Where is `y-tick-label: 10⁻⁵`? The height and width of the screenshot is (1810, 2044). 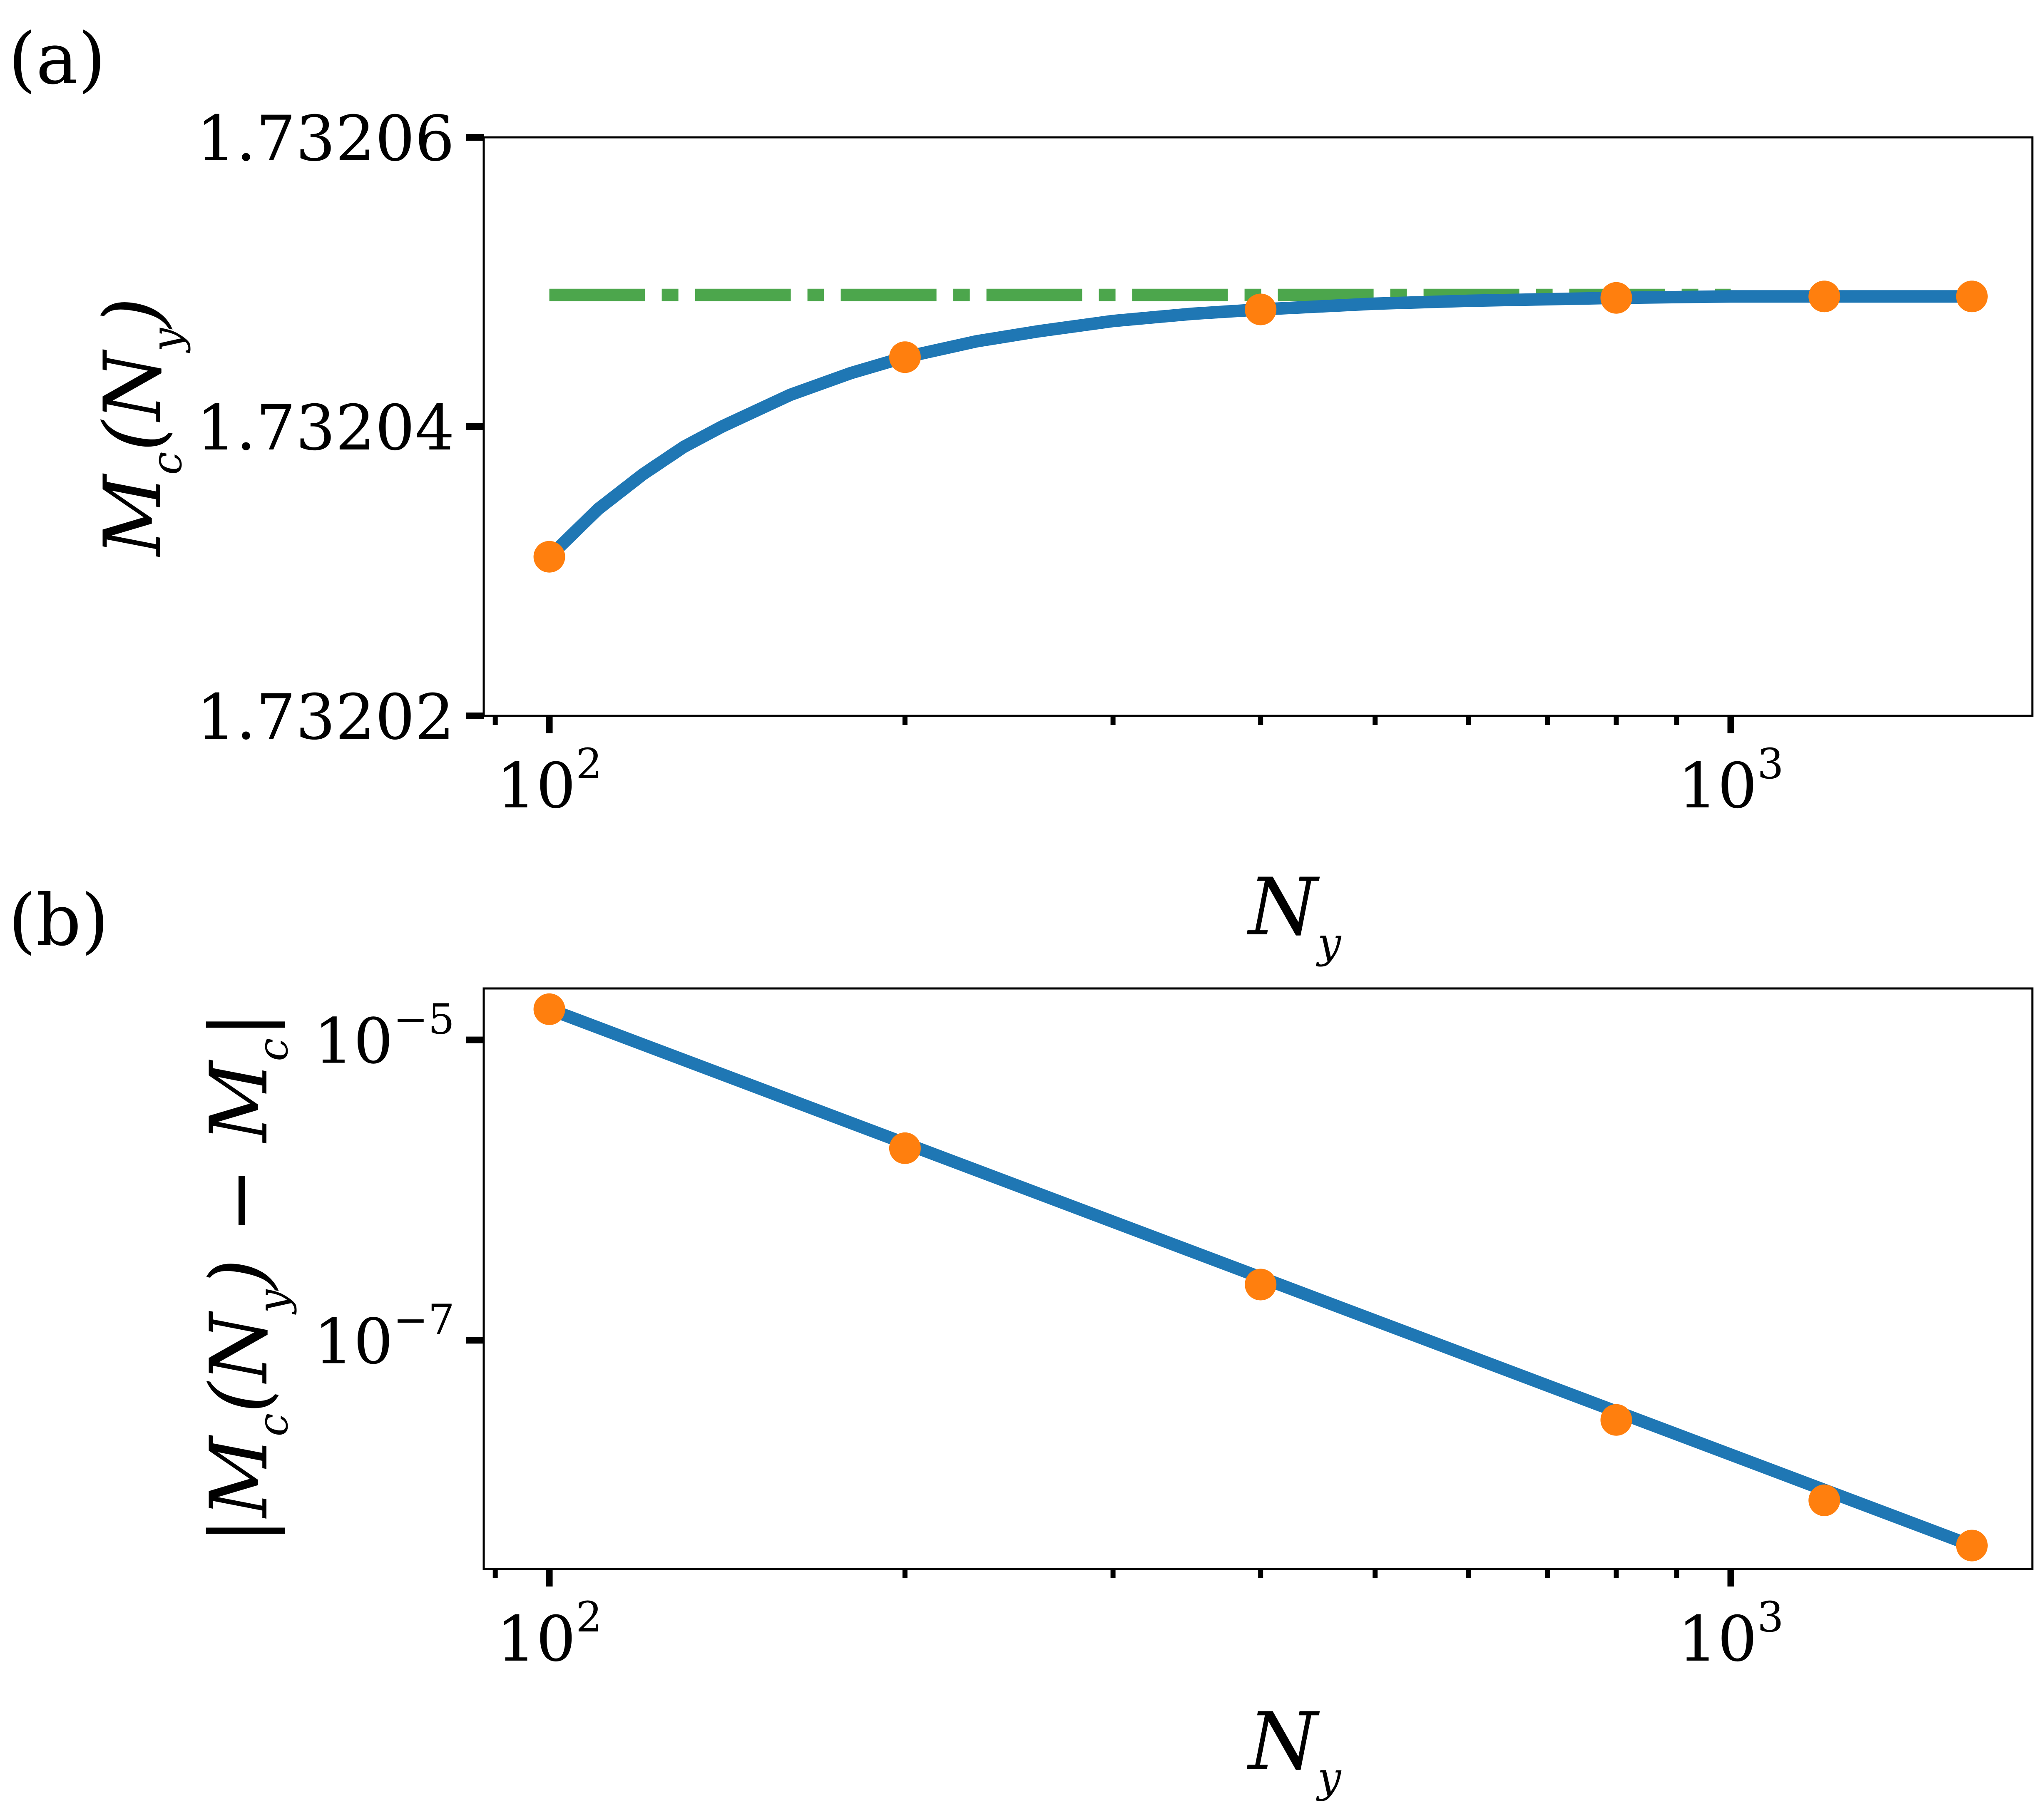
y-tick-label: 10⁻⁵ is located at coordinates (385, 1036).